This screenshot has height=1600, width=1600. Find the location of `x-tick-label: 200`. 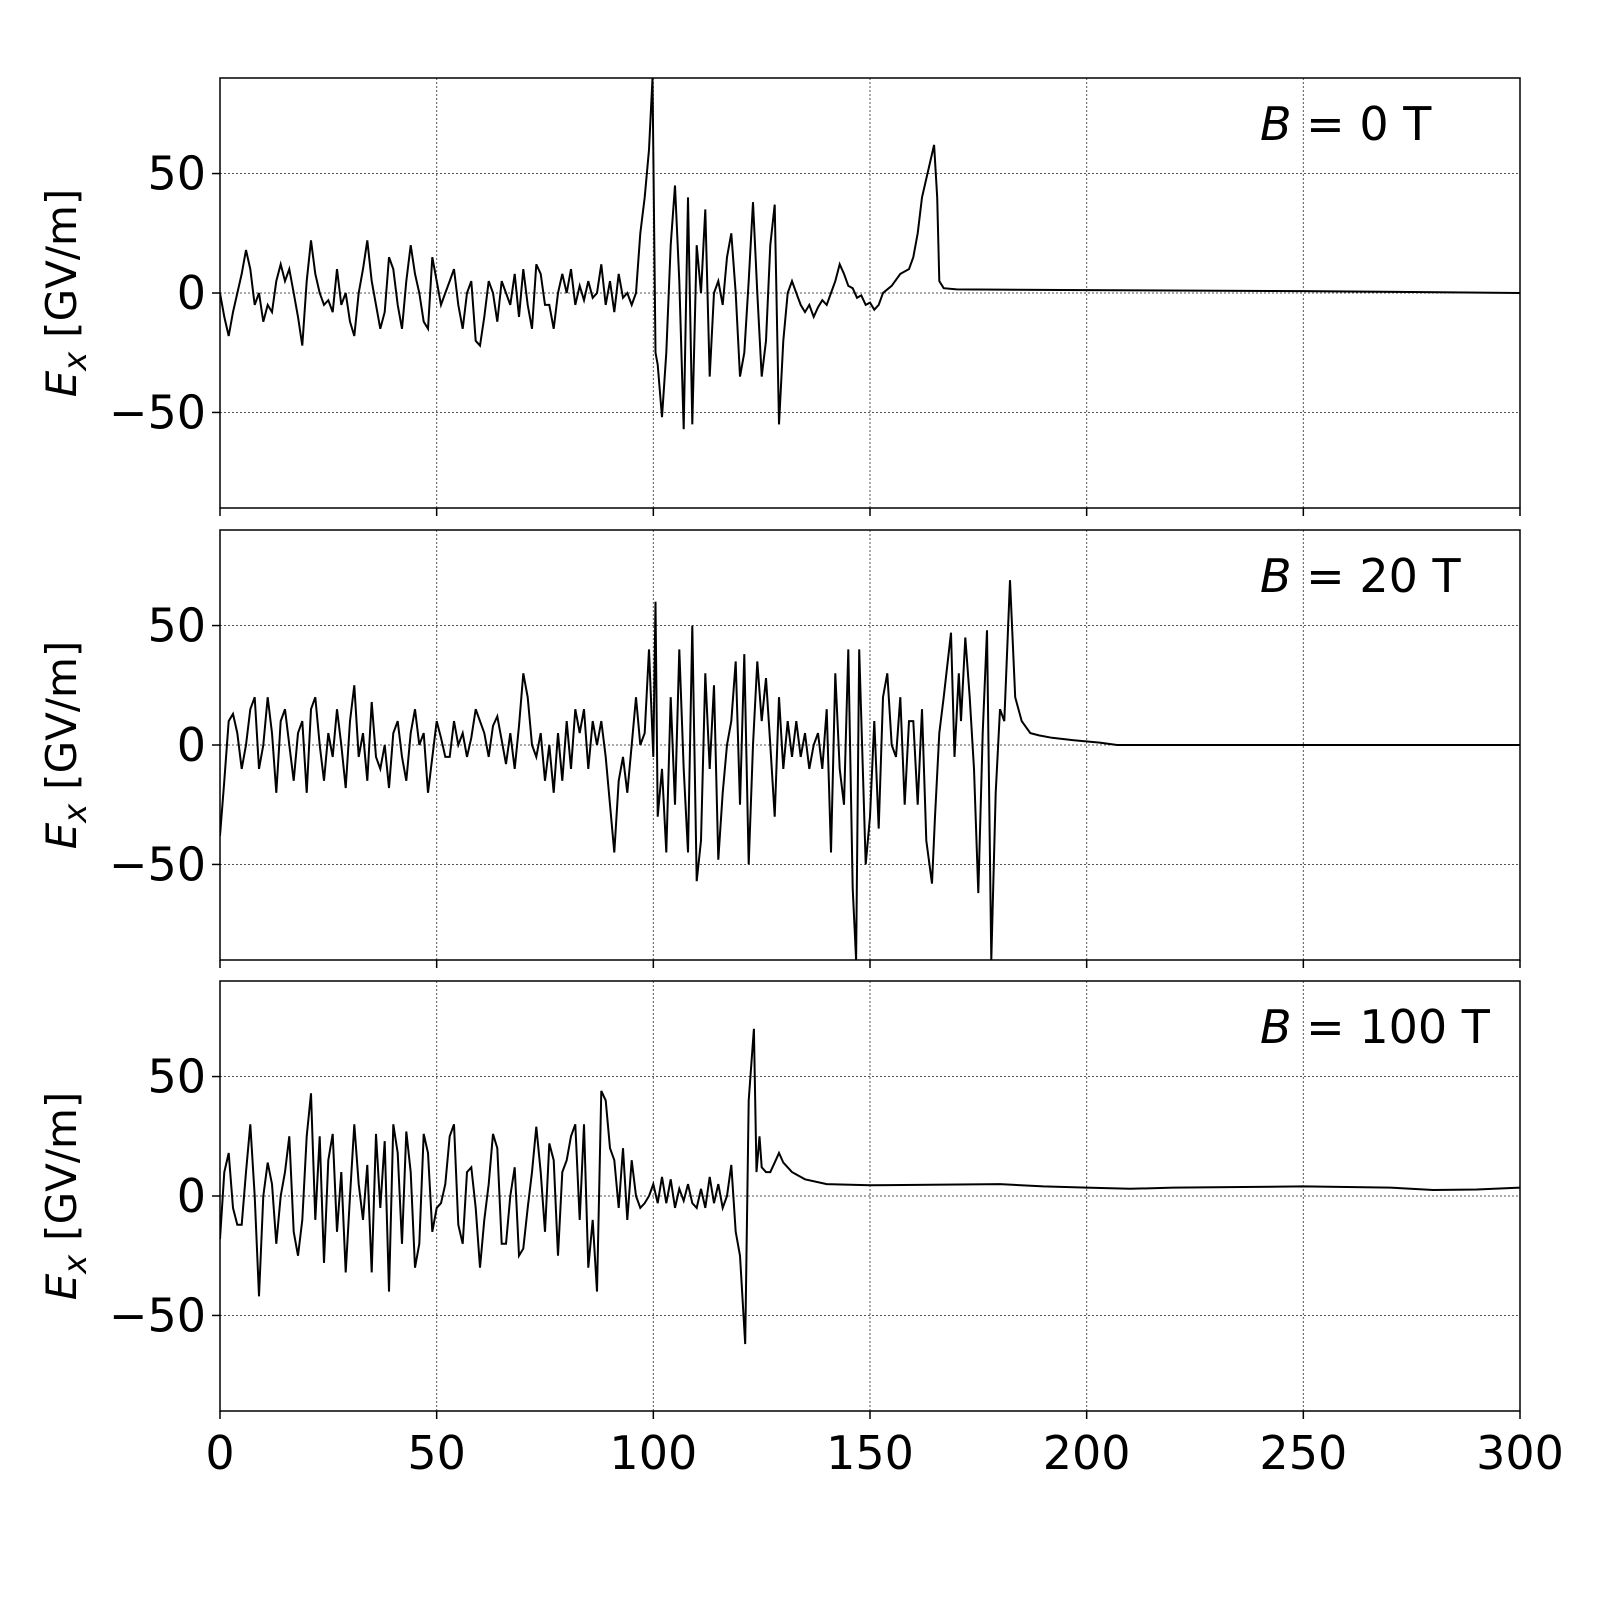

x-tick-label: 200 is located at coordinates (1087, 1453).